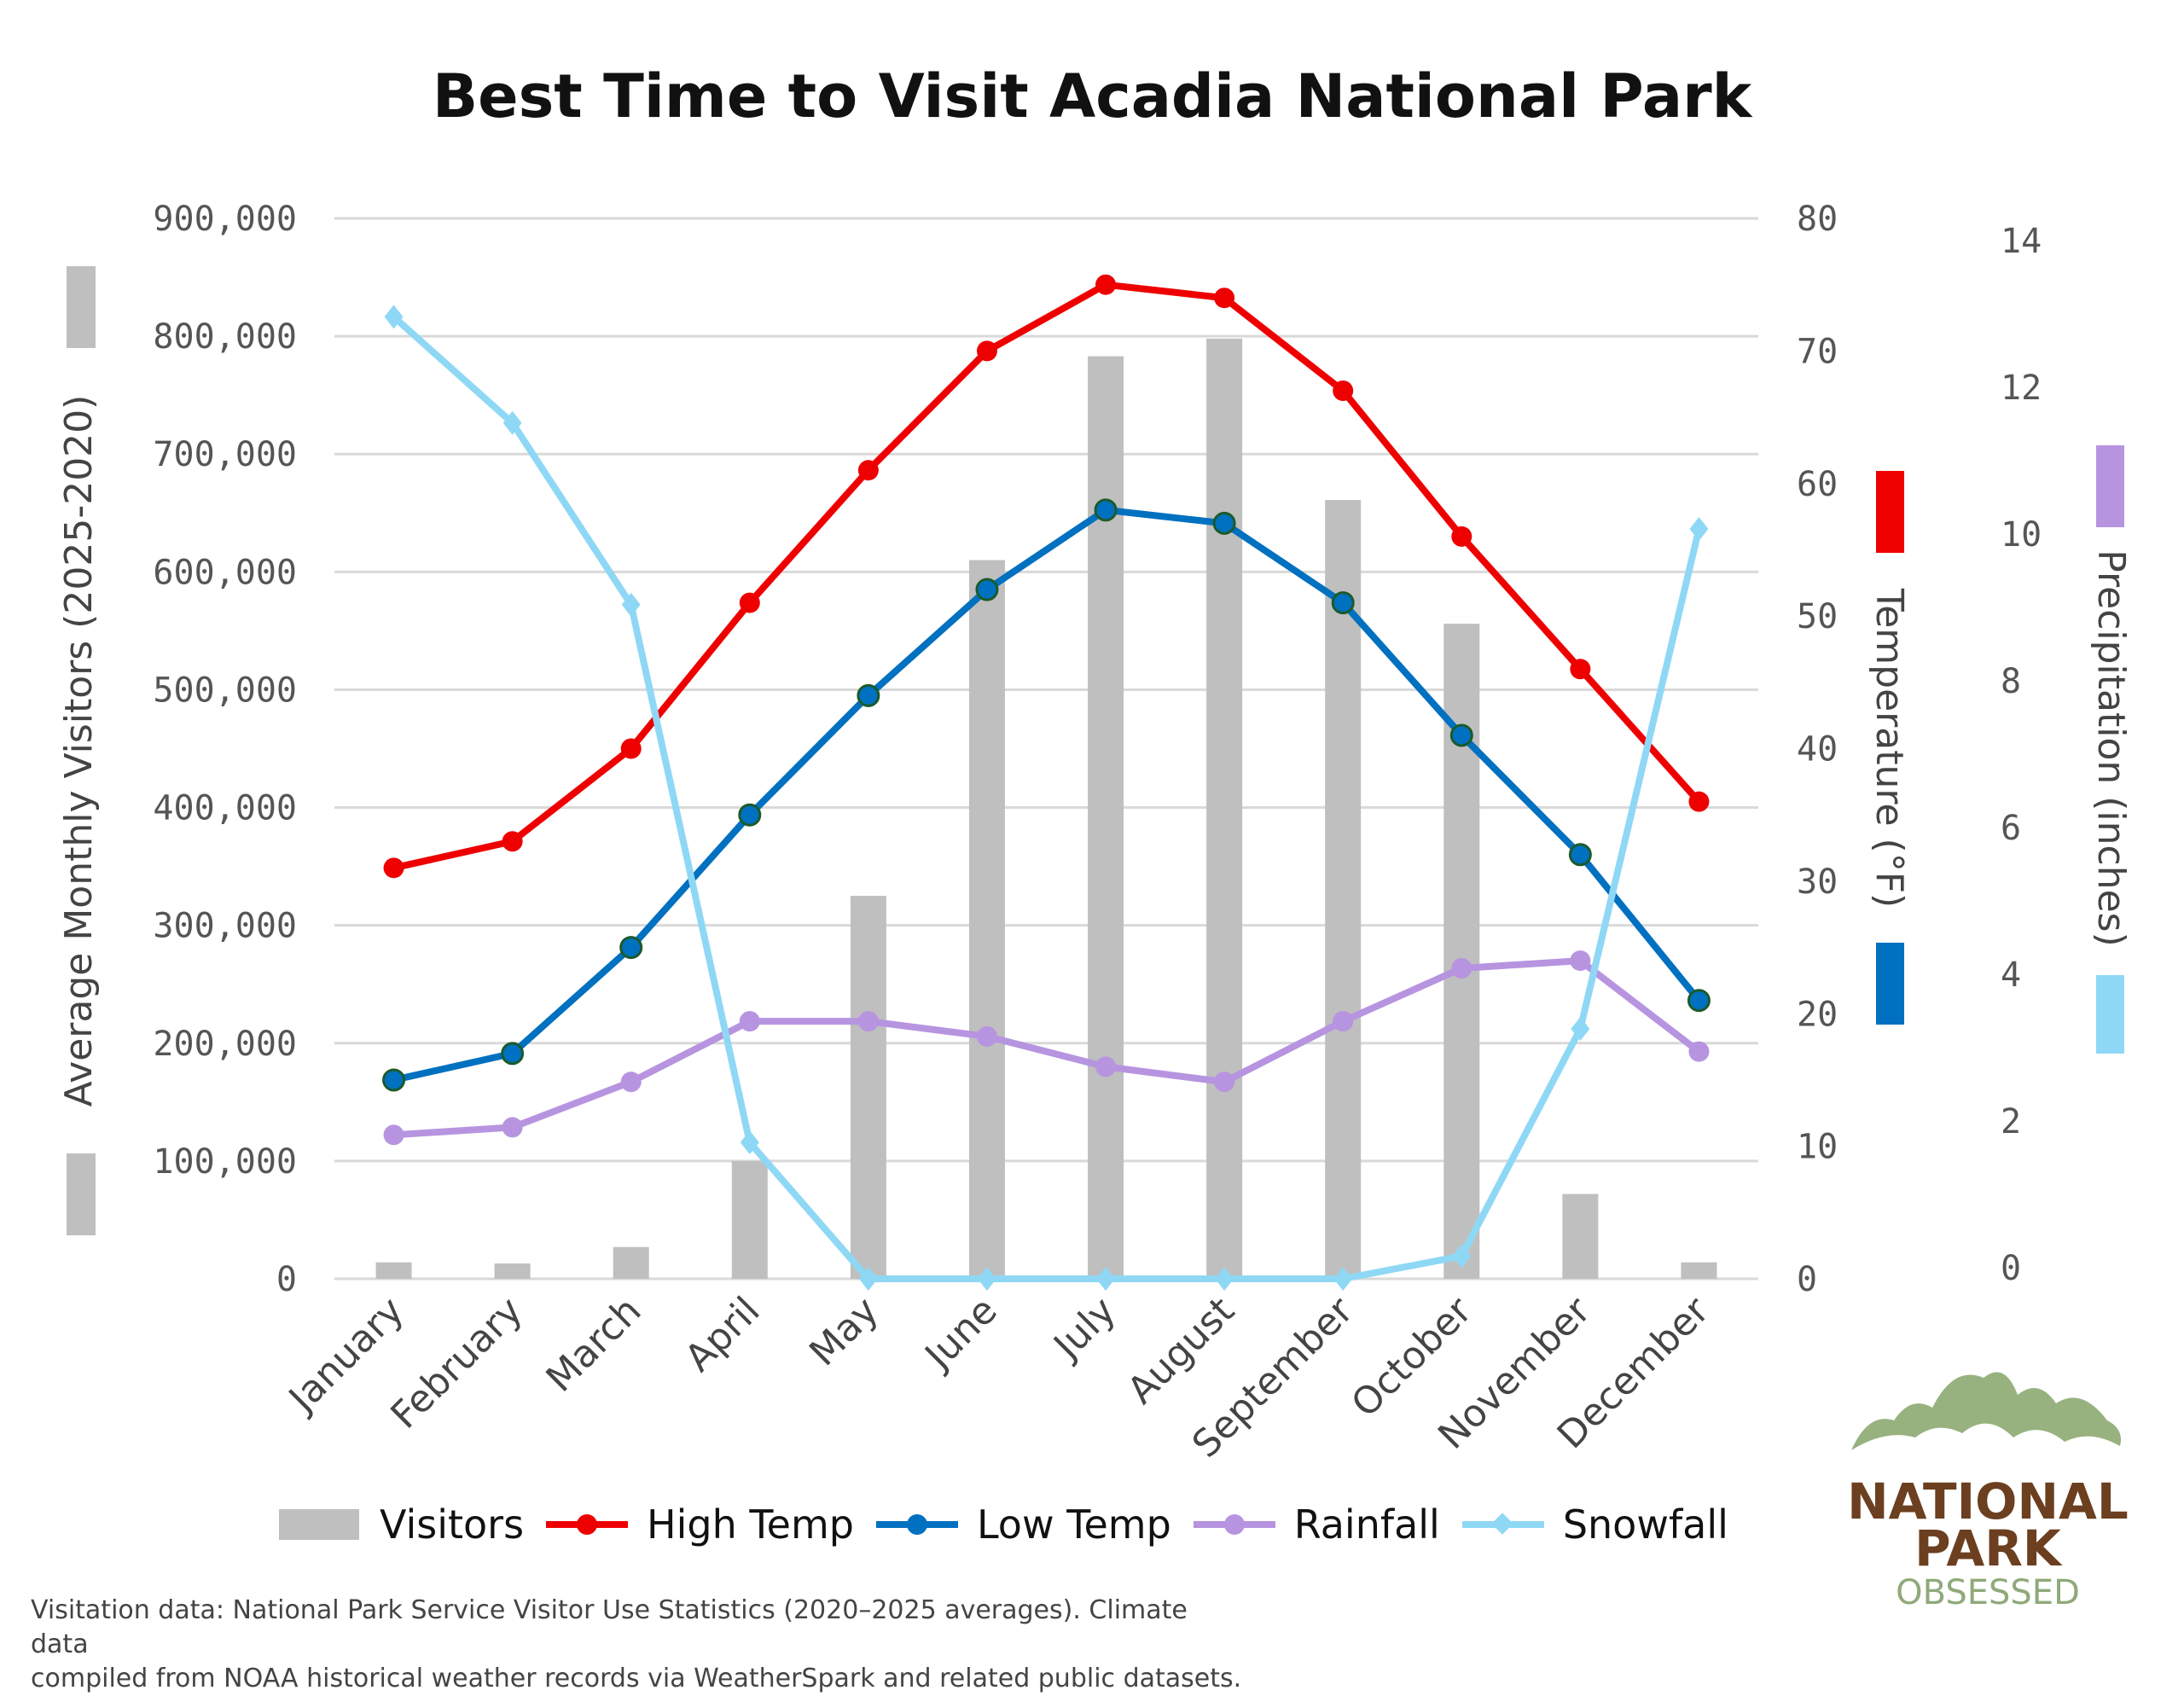  Describe the element at coordinates (1224, 1083) in the screenshot. I see `point-rainfall-august` at that location.